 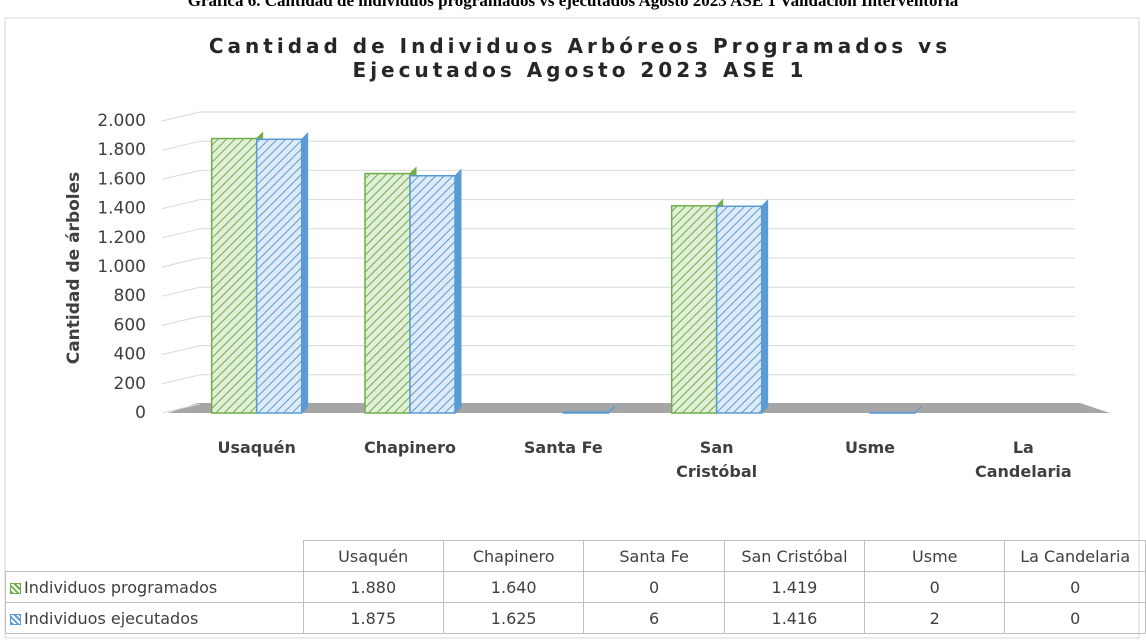 What do you see at coordinates (154, 556) in the screenshot?
I see `blank-cell` at bounding box center [154, 556].